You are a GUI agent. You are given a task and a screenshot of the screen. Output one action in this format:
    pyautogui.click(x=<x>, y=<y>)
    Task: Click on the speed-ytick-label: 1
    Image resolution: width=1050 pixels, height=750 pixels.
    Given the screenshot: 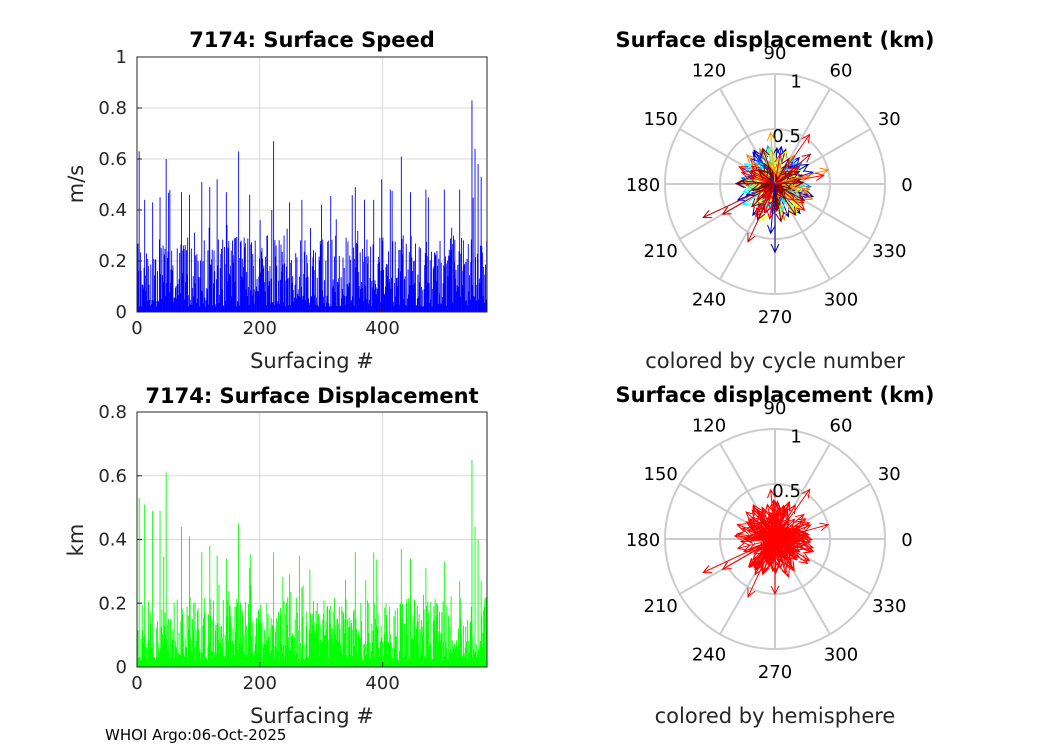 What is the action you would take?
    pyautogui.click(x=121, y=57)
    